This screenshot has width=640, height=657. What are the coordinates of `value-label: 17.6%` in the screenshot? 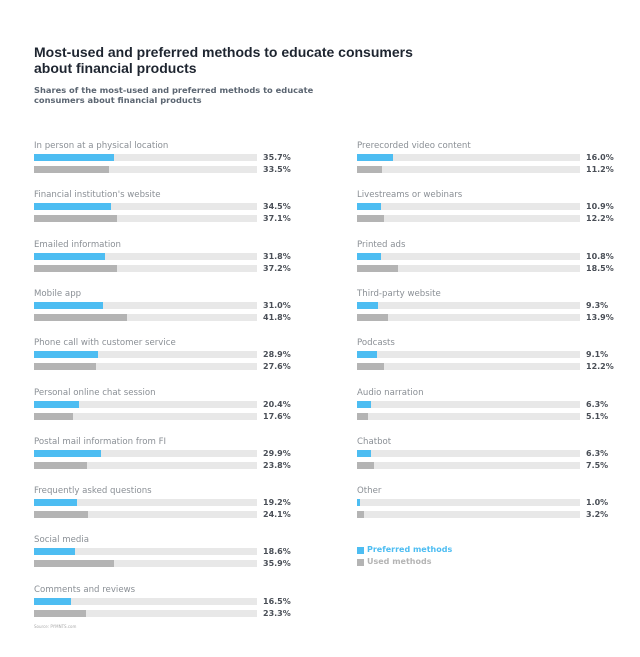 It's located at (277, 416).